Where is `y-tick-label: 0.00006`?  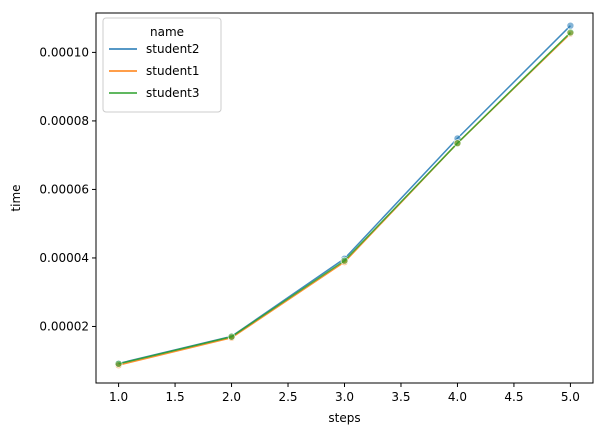
y-tick-label: 0.00006 is located at coordinates (64, 189).